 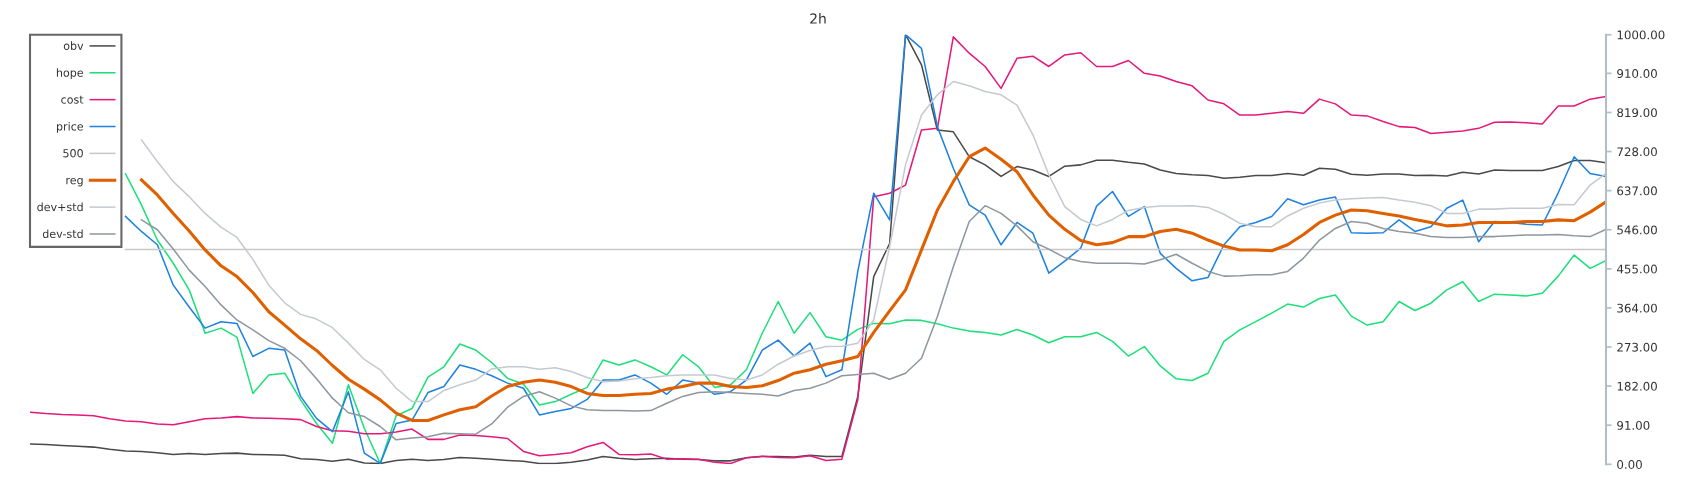 What do you see at coordinates (1633, 425) in the screenshot?
I see `y-tick-label: 91.00` at bounding box center [1633, 425].